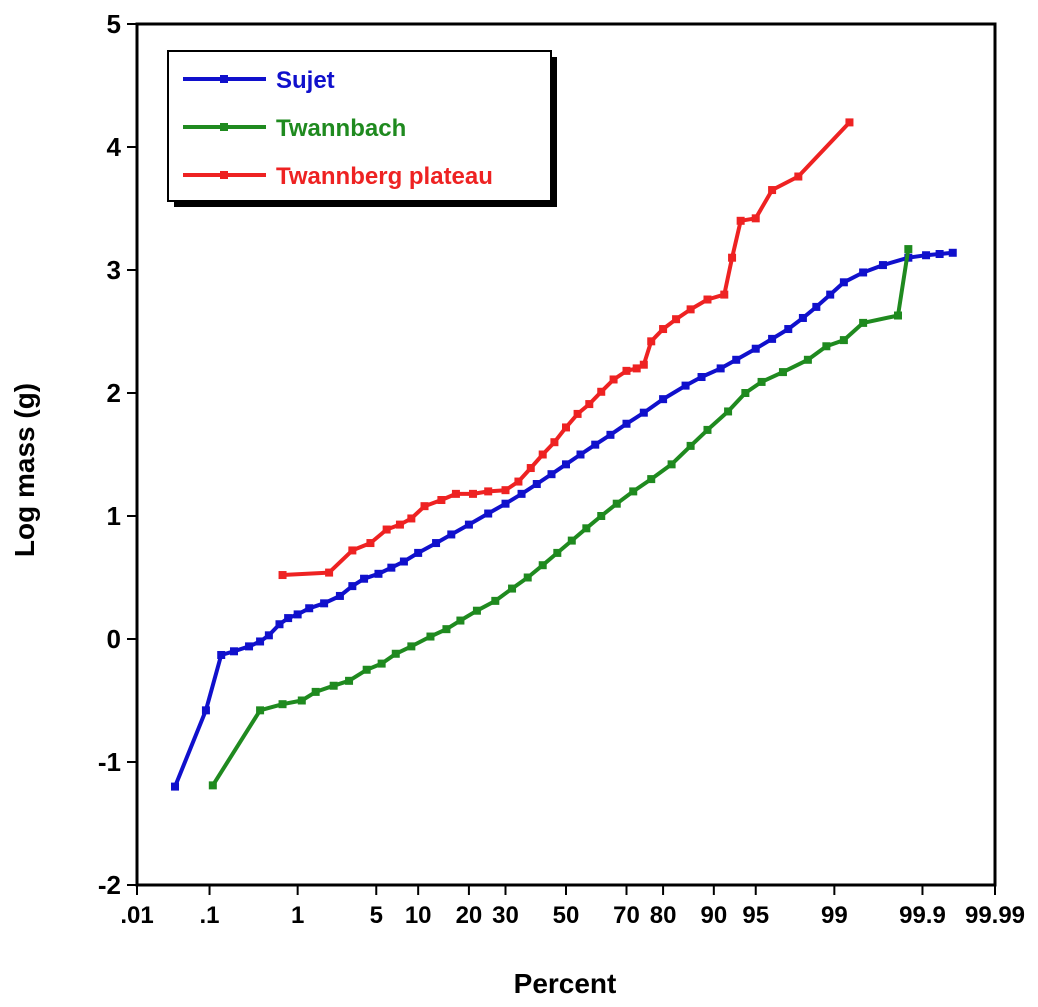 The height and width of the screenshot is (1007, 1038). I want to click on x-axis-label: Percent, so click(565, 983).